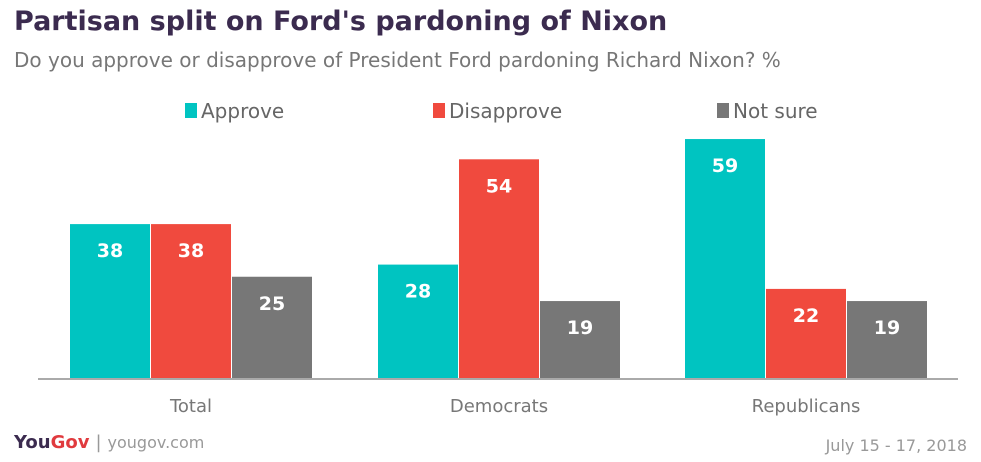  Describe the element at coordinates (242, 111) in the screenshot. I see `legend-label: Approve` at that location.